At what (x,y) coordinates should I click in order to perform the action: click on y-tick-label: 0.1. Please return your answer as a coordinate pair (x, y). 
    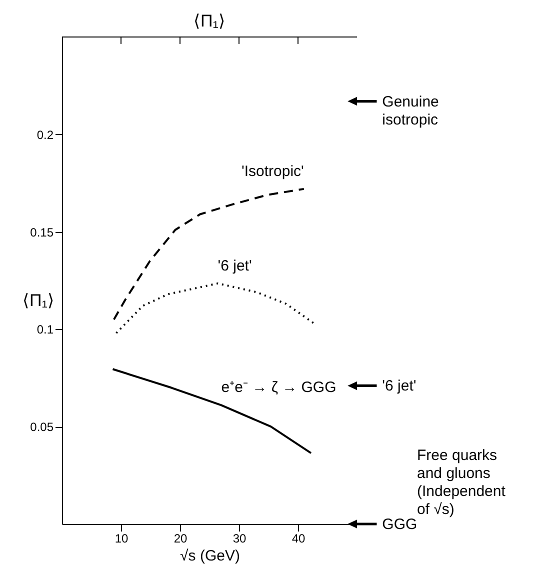
    Looking at the image, I should click on (45, 329).